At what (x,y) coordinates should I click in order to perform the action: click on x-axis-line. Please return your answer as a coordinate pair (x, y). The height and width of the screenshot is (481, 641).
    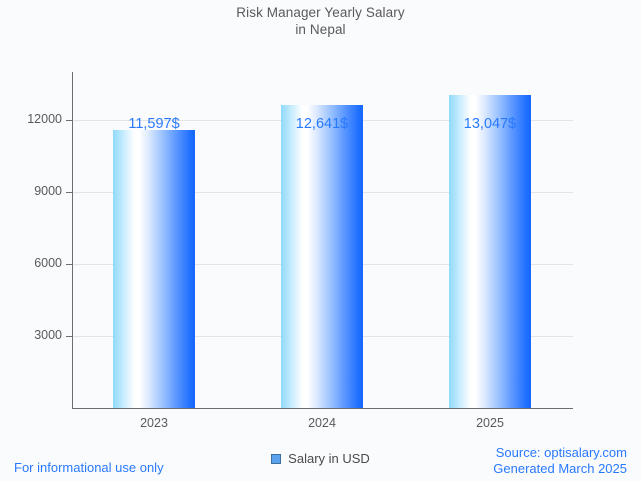
    Looking at the image, I should click on (322, 408).